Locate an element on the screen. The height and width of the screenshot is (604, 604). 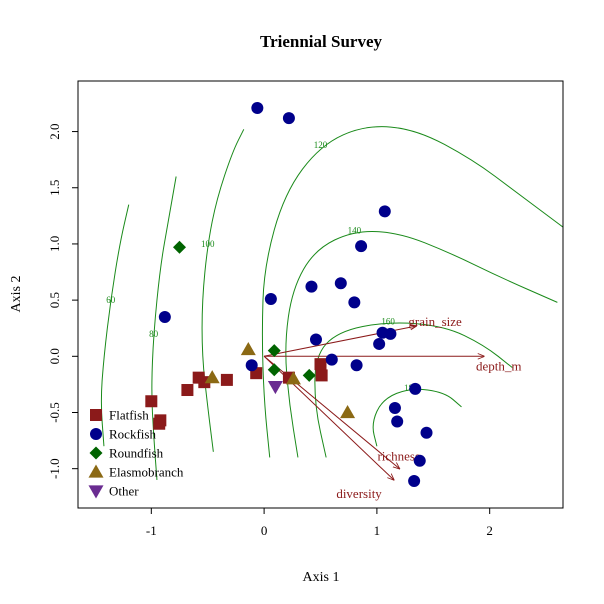
legend-label: Flatfish is located at coordinates (129, 415).